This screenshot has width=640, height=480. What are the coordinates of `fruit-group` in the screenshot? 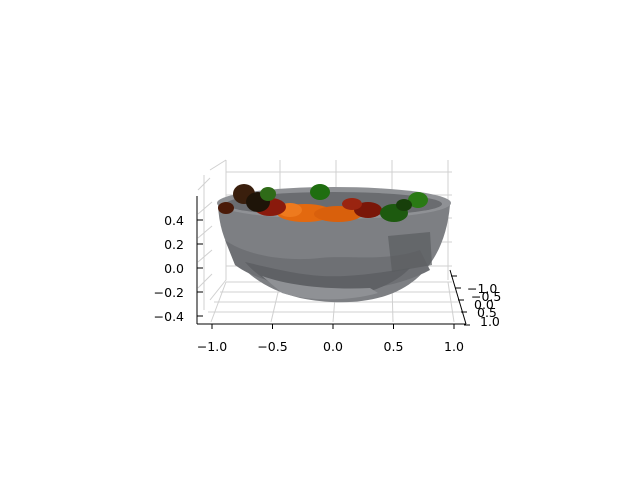 It's located at (323, 203).